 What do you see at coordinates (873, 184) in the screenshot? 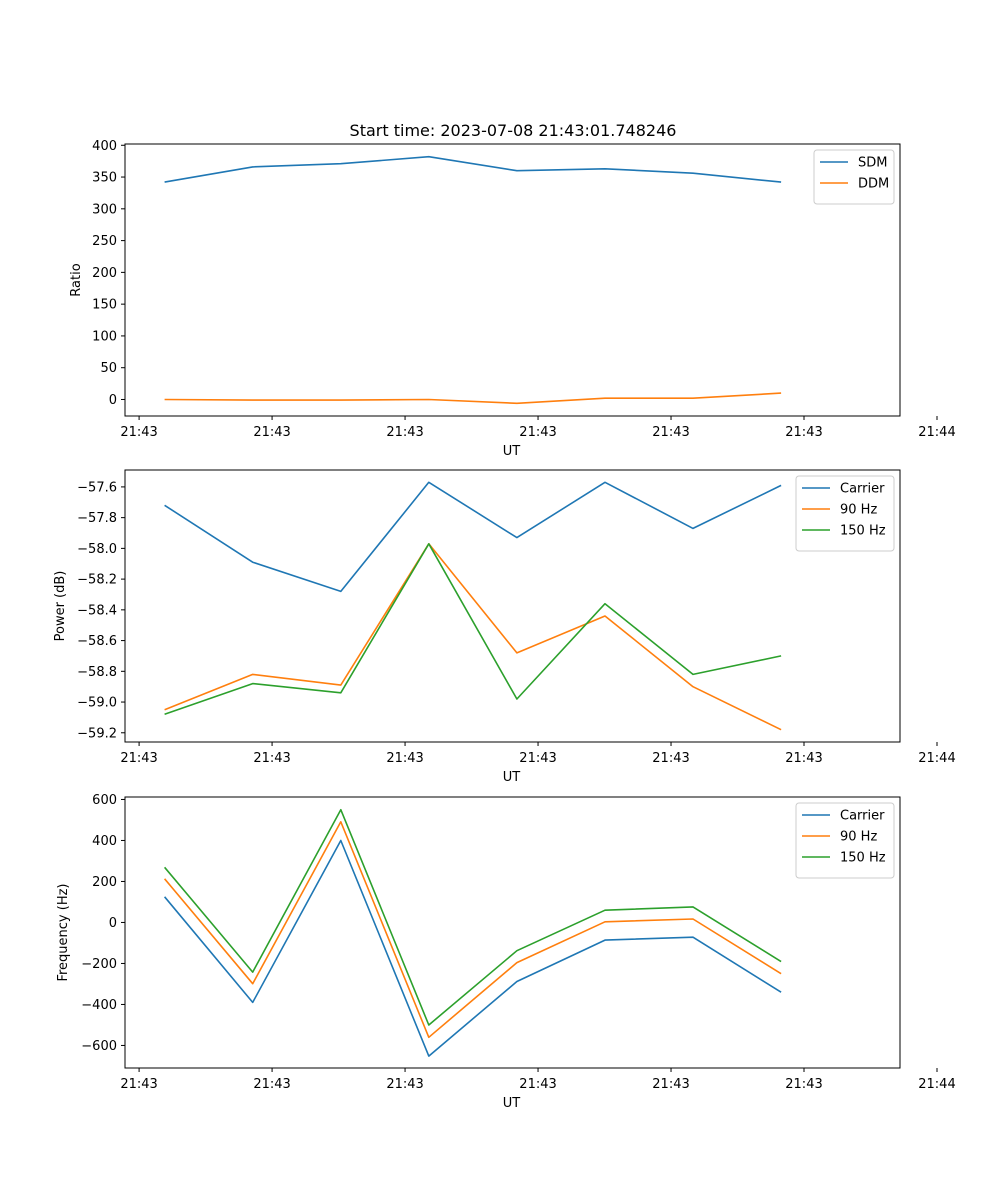
I see `legend-label: DDM` at bounding box center [873, 184].